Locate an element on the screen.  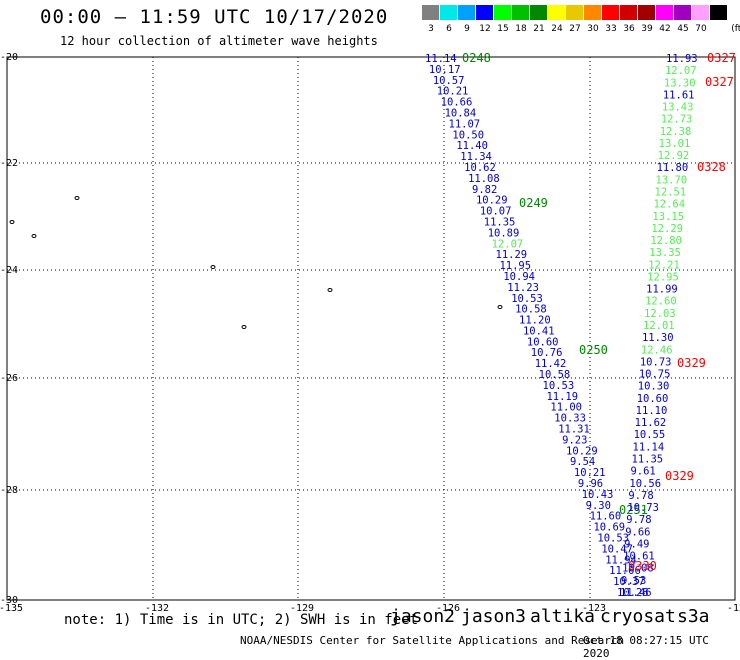
wave-height-value: 11.93 is located at coordinates (682, 59).